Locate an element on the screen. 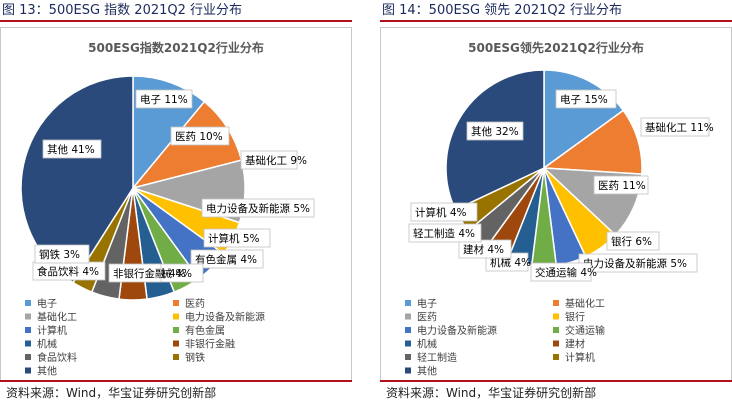 The height and width of the screenshot is (406, 732). data-label-4: 计算机 5% is located at coordinates (237, 238).